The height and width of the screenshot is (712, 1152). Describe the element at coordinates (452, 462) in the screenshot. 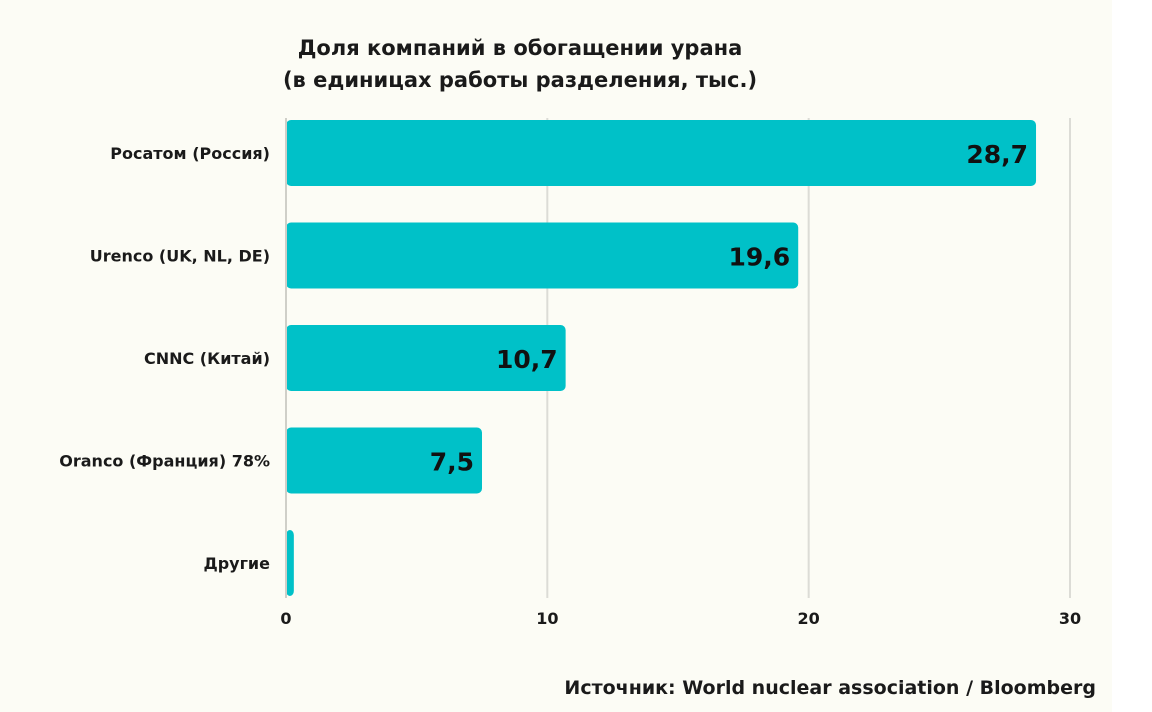

I see `data-label: 7,5` at that location.